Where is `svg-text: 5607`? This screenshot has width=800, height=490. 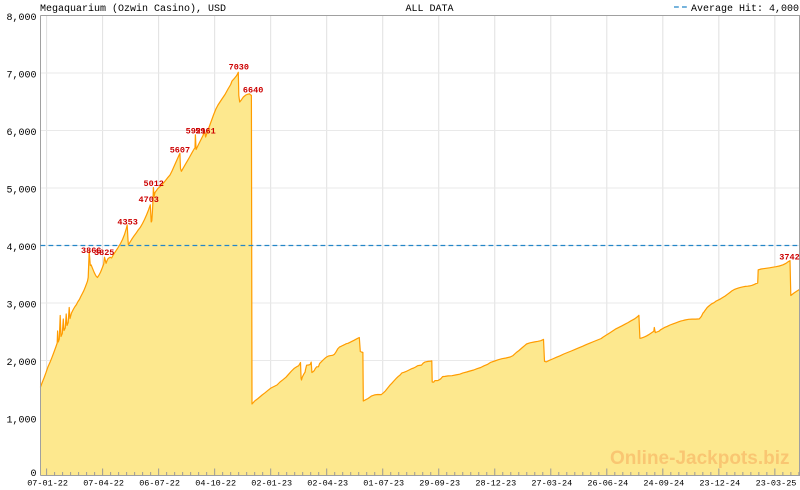
svg-text: 5607 is located at coordinates (180, 151).